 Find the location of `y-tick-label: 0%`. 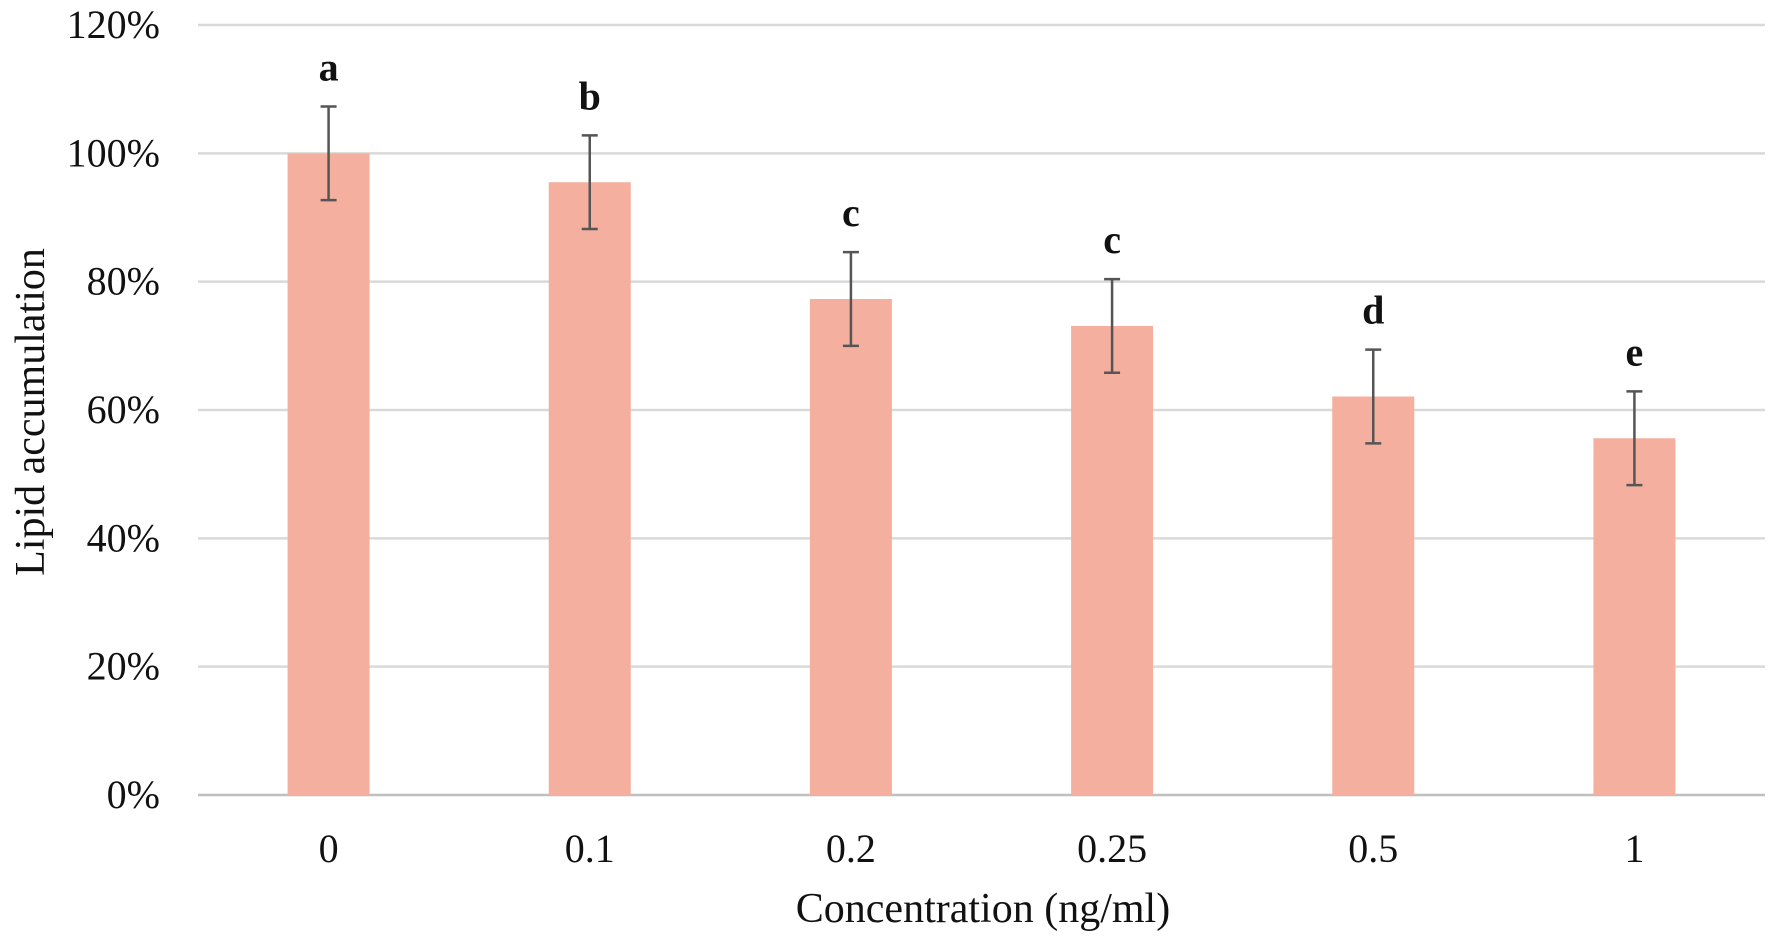

y-tick-label: 0% is located at coordinates (133, 794).